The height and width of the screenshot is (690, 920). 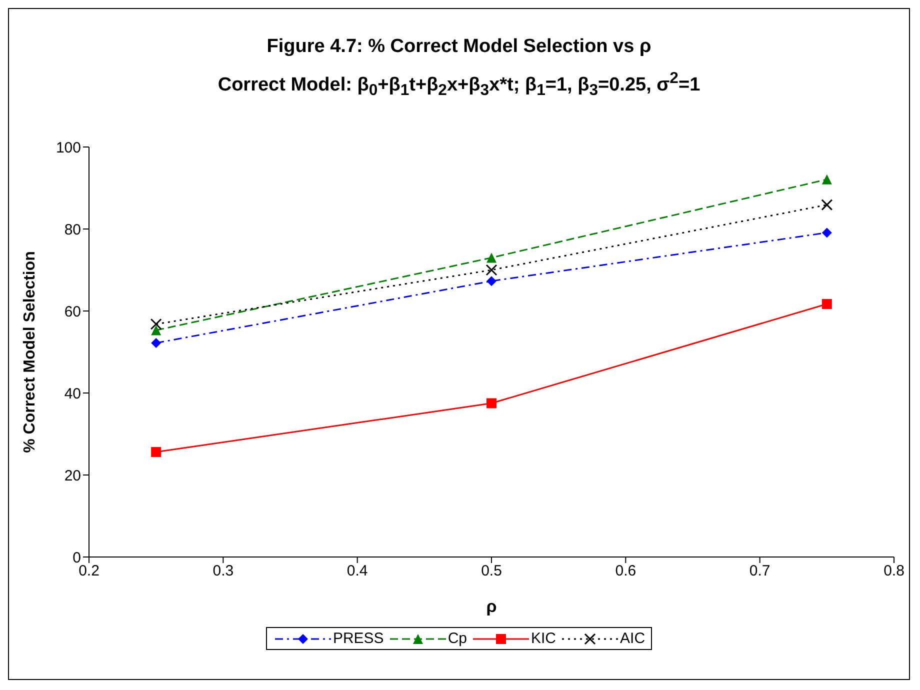 What do you see at coordinates (30, 352) in the screenshot?
I see `y-axis-title: % Correct Model Selection` at bounding box center [30, 352].